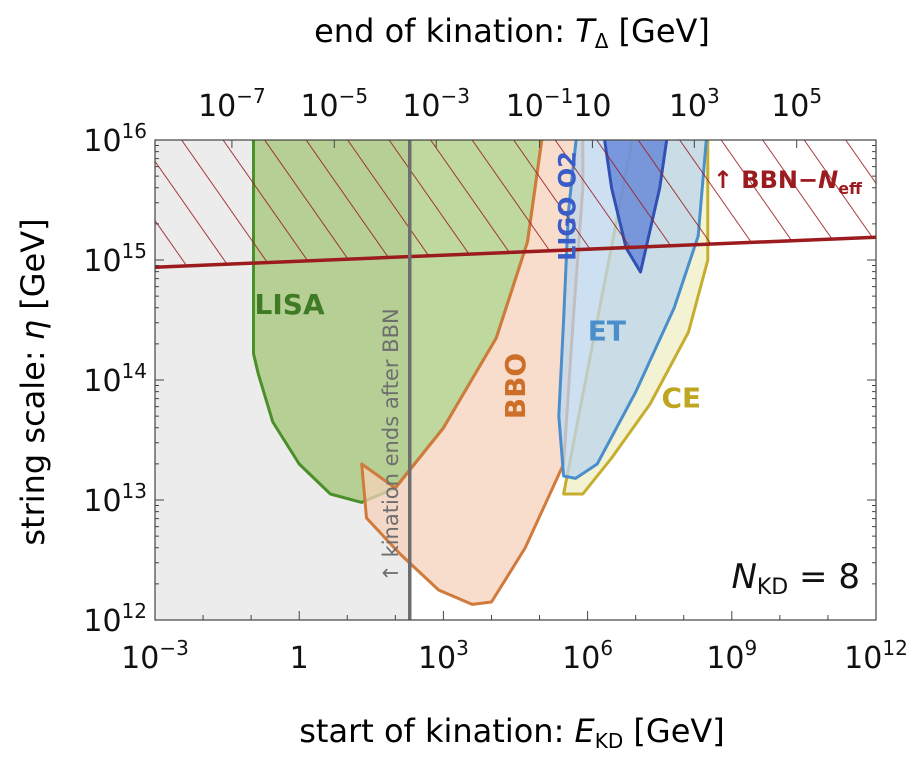  I want to click on nkd-annotation: NKD = 8, so click(795, 578).